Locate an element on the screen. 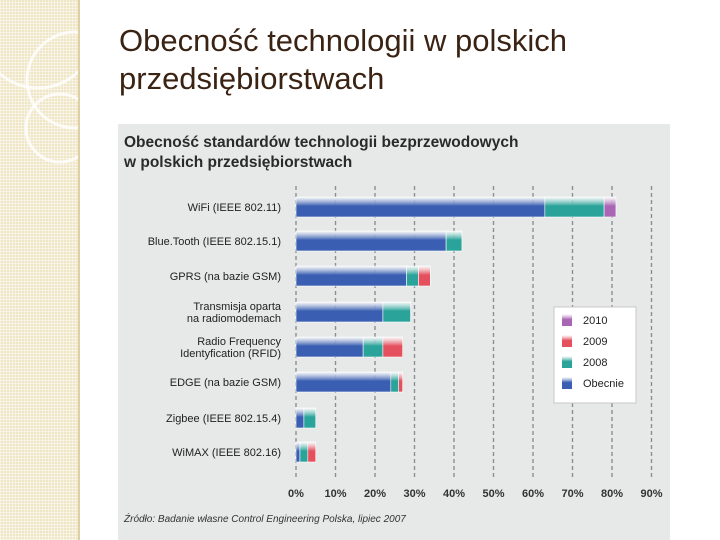  x-tick-label: 10% is located at coordinates (335, 494).